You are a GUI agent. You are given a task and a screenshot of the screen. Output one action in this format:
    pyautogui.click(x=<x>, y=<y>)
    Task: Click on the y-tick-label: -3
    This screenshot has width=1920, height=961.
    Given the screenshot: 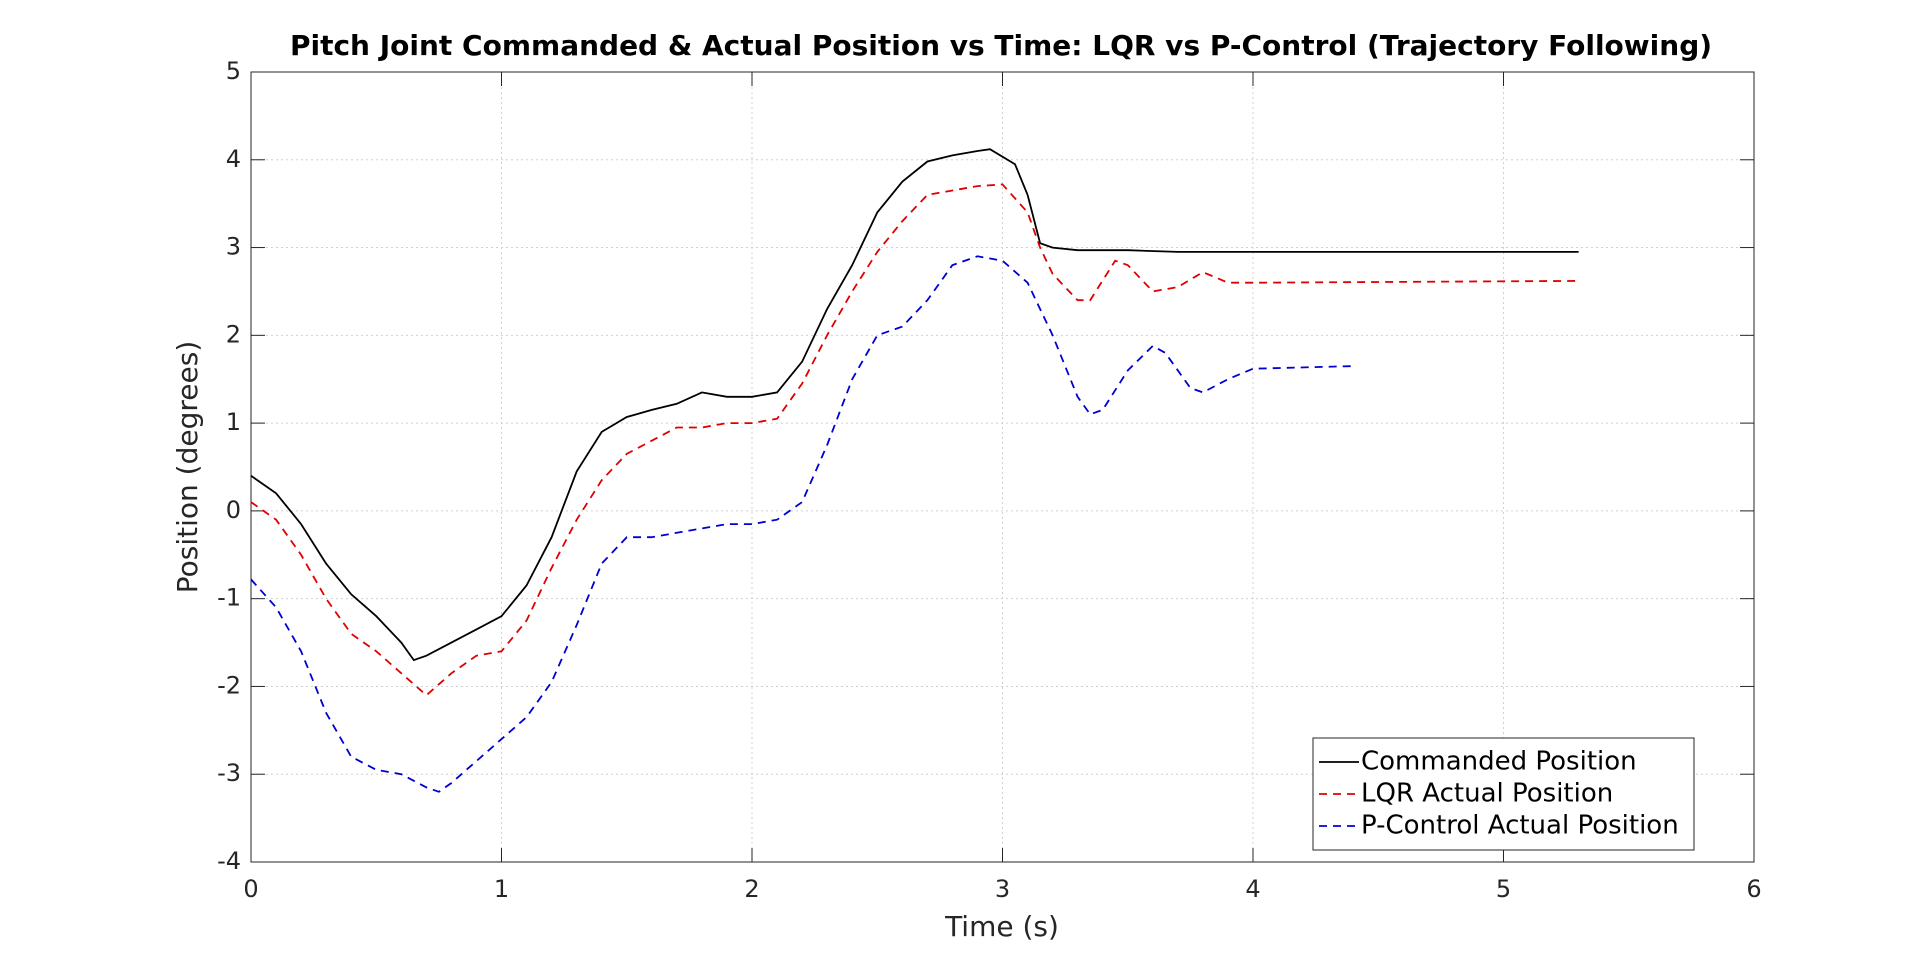 What is the action you would take?
    pyautogui.click(x=229, y=773)
    